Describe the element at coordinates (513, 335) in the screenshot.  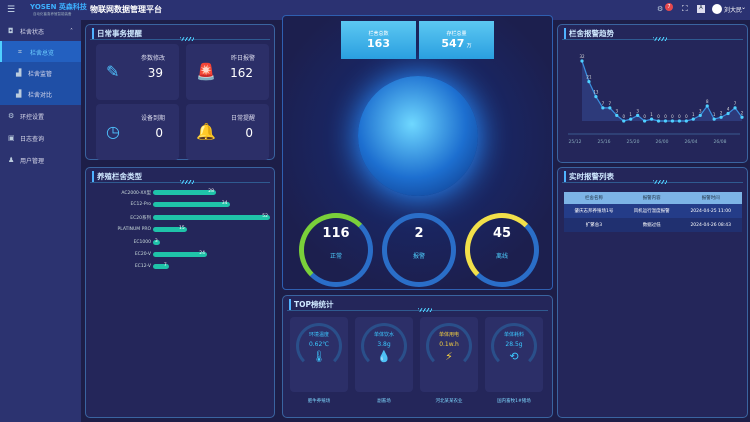
I see `top-label: 单体耗料` at that location.